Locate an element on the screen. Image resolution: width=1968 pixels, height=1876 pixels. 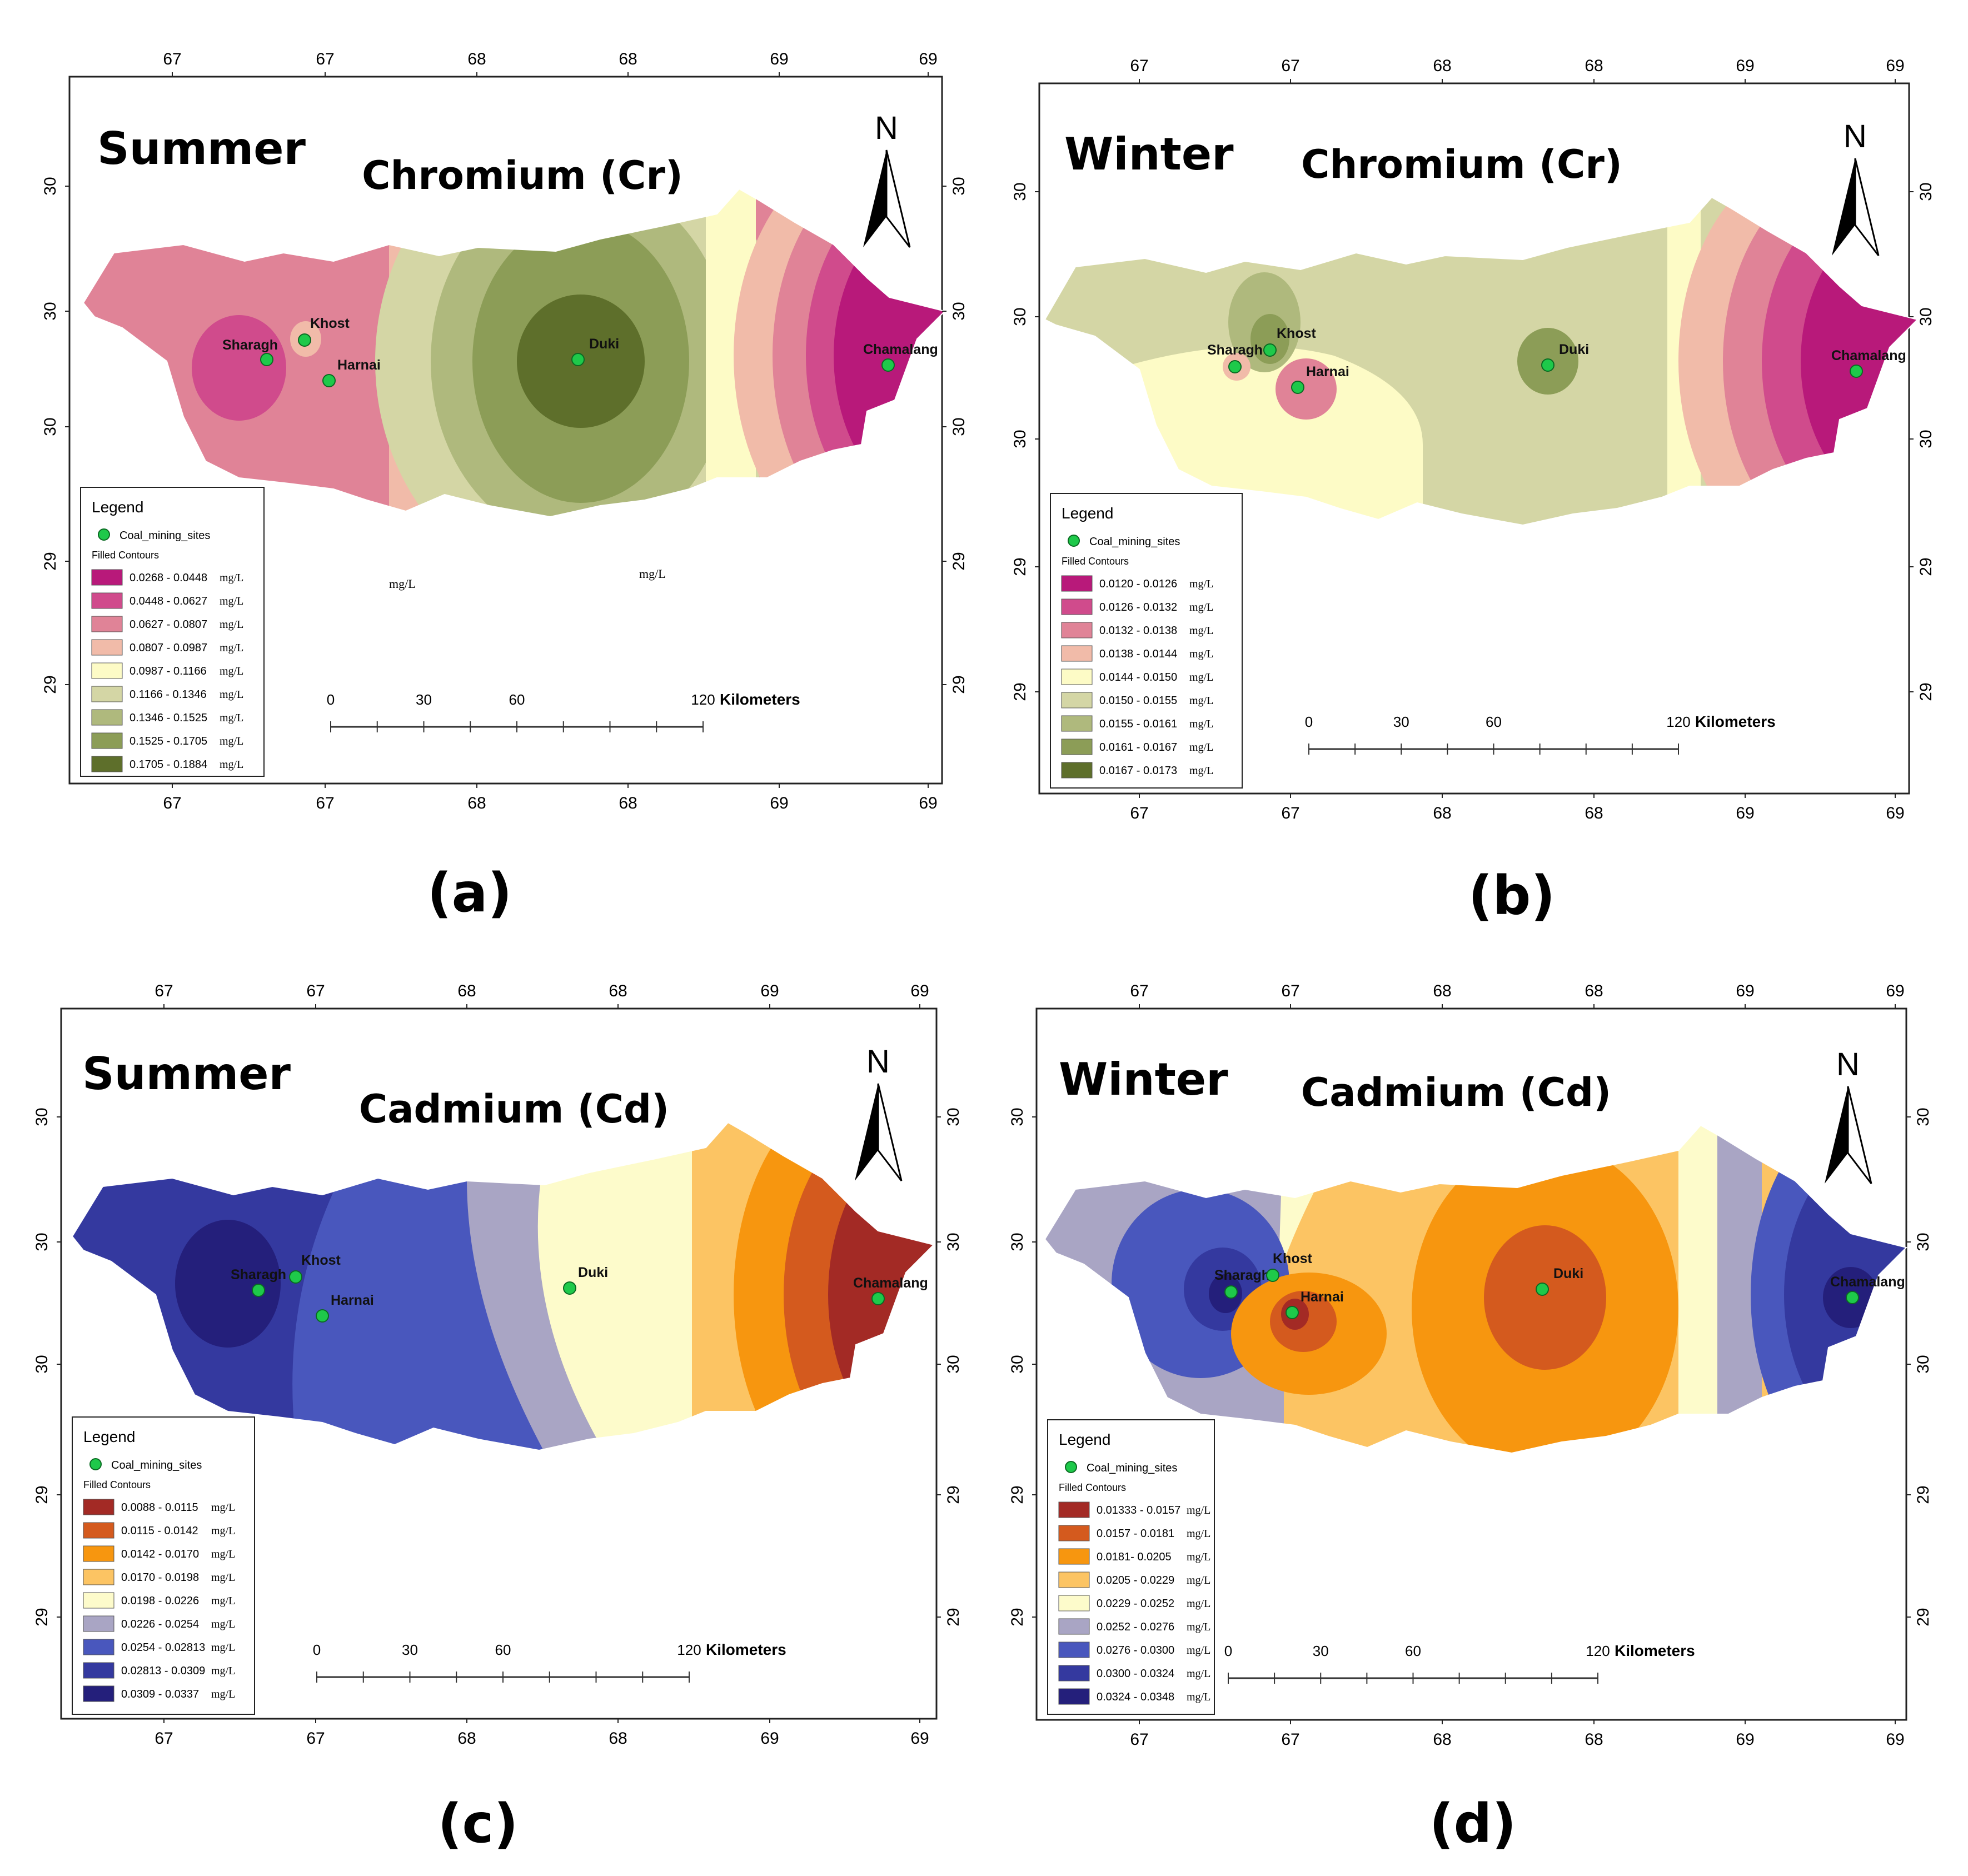
panel-label-a: (a) is located at coordinates (469, 893).